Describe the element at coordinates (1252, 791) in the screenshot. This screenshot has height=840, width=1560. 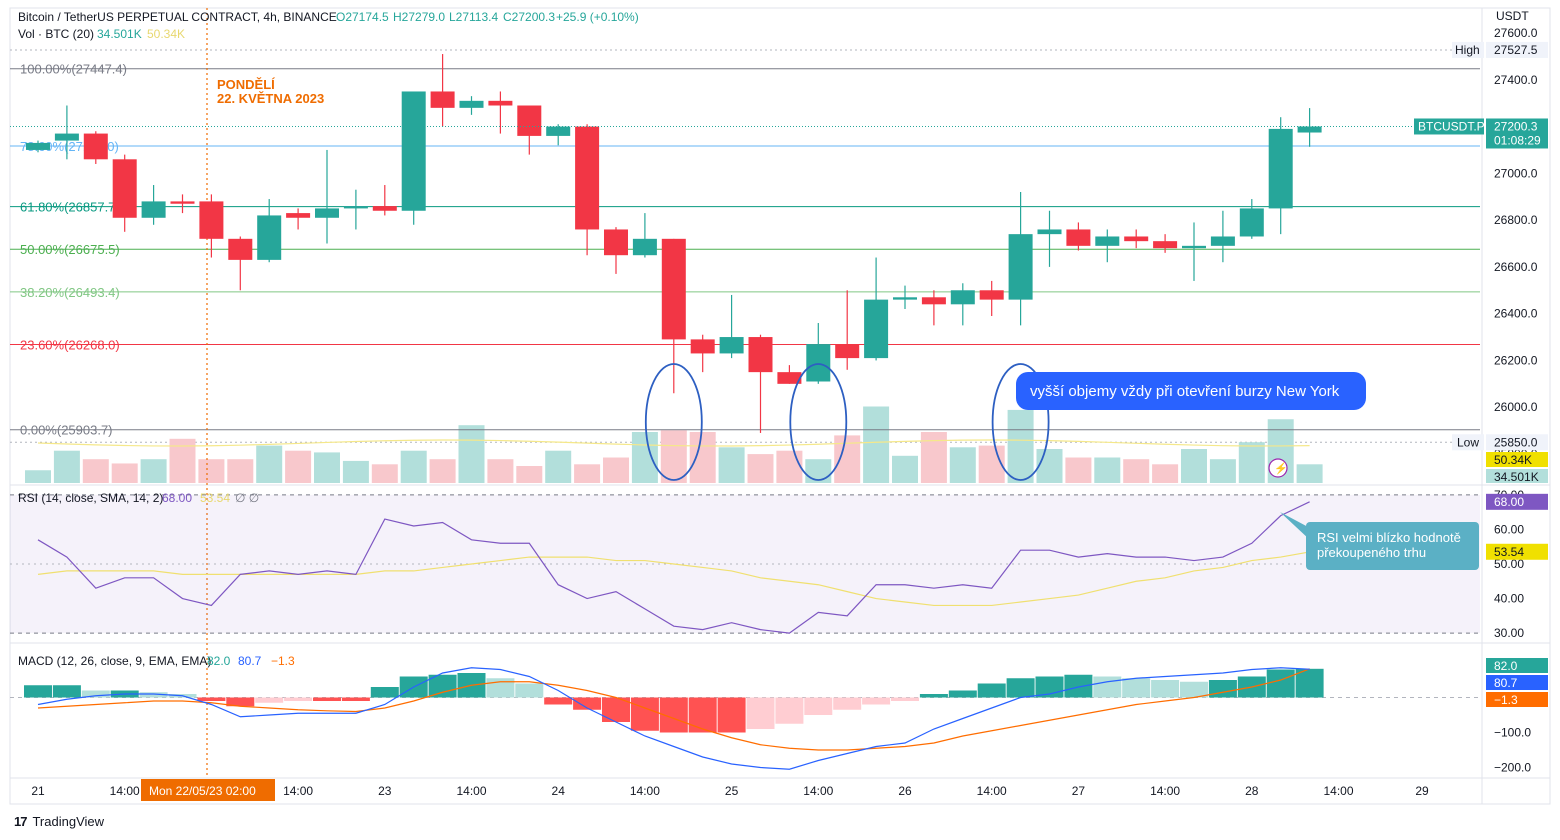
I see `time-axis-label: 28` at that location.